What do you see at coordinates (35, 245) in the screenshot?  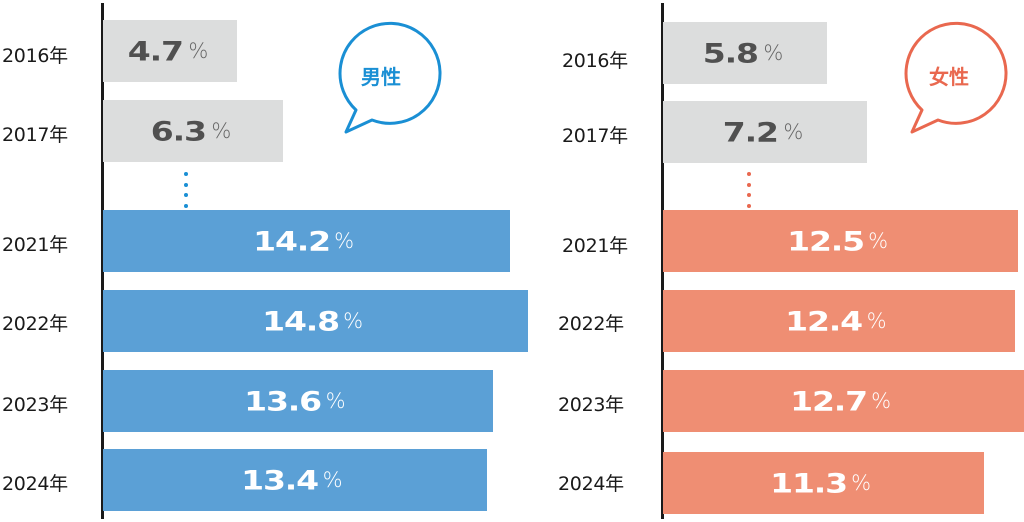 I see `male-year-label: 2021年` at bounding box center [35, 245].